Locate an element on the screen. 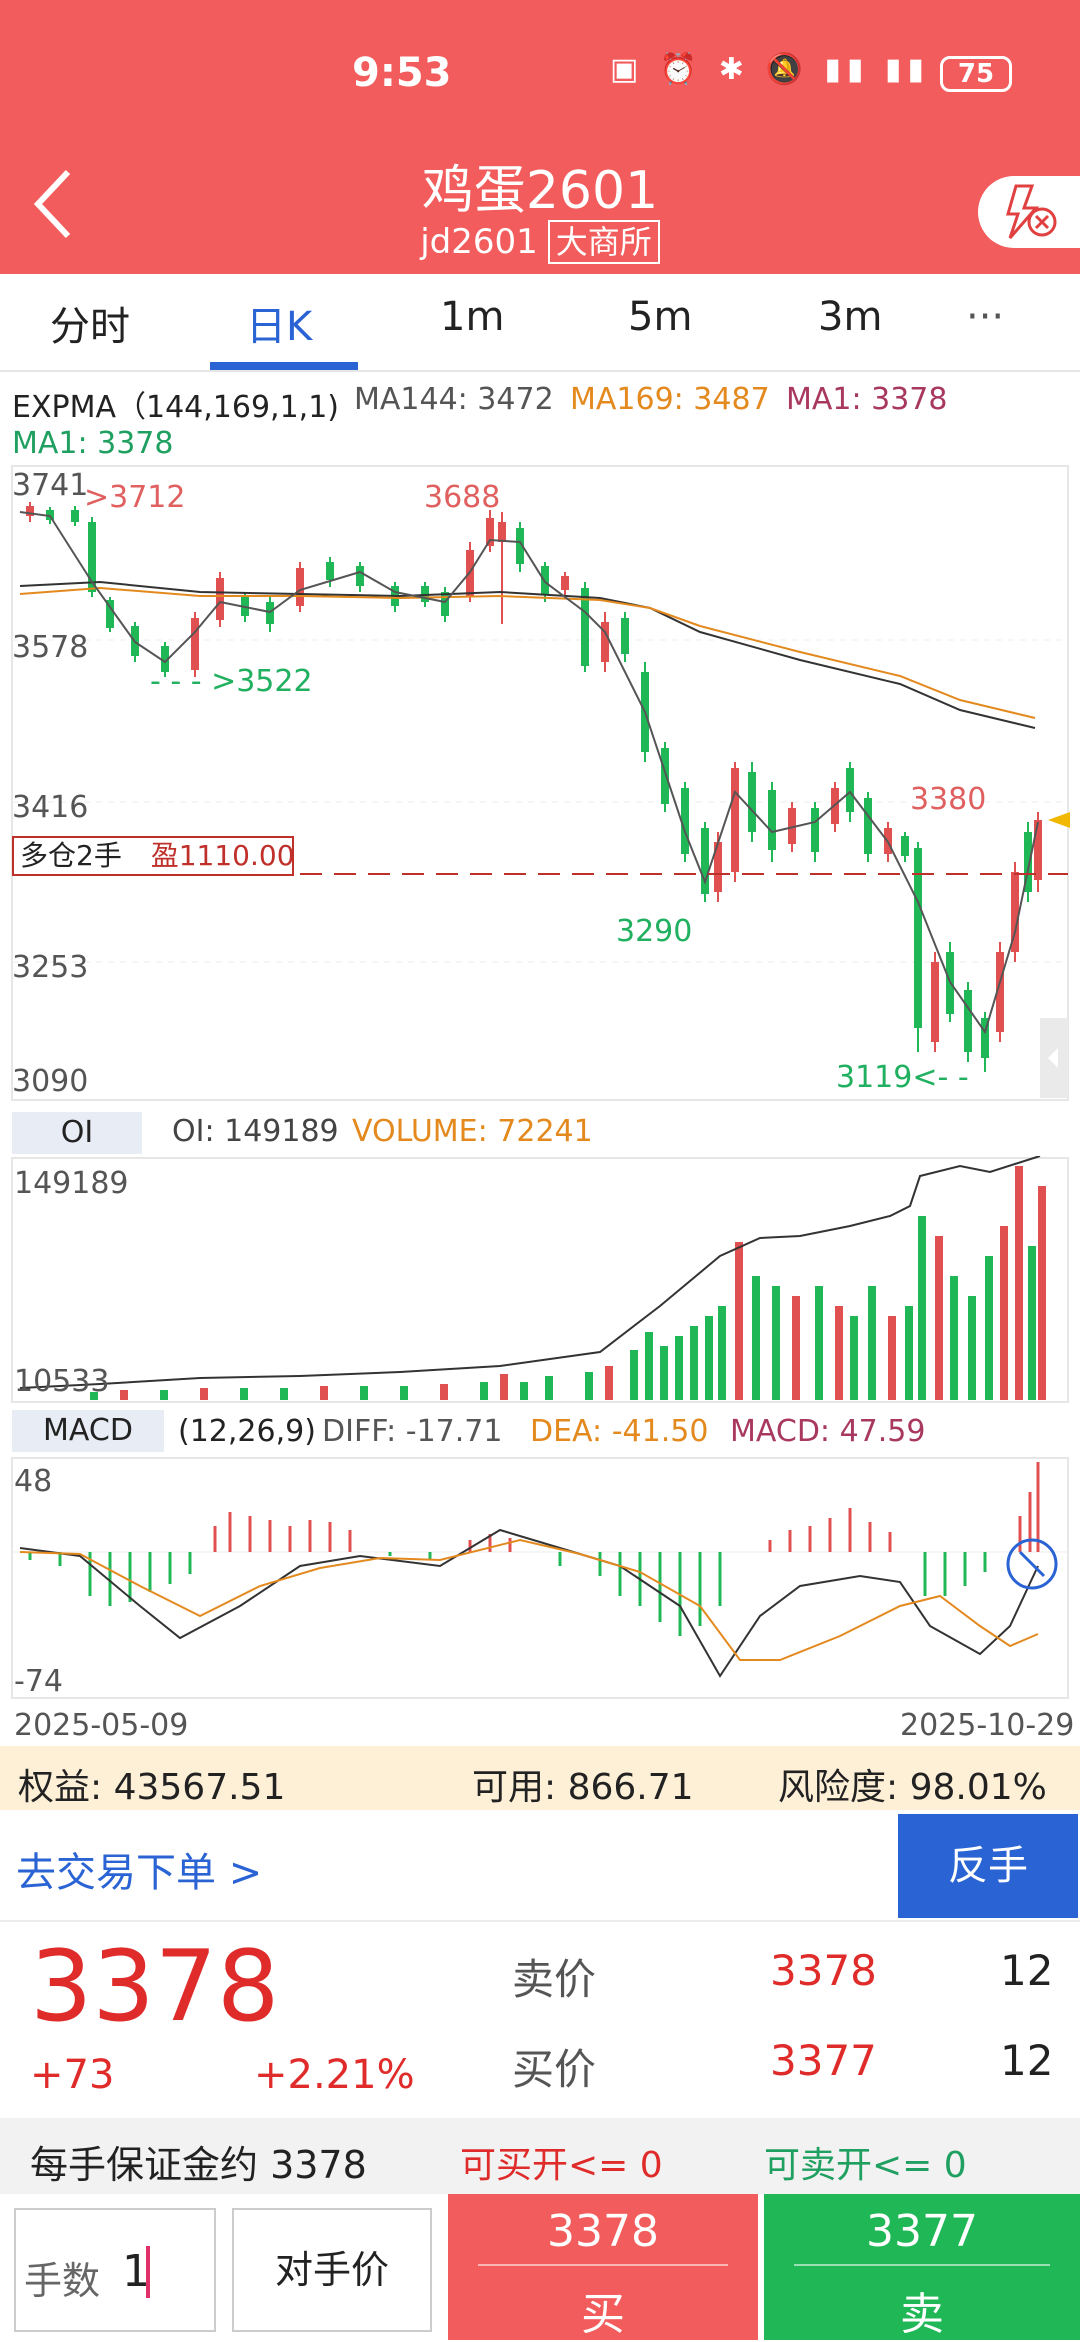 The width and height of the screenshot is (1080, 2342). bid-price: 3377 is located at coordinates (823, 2060).